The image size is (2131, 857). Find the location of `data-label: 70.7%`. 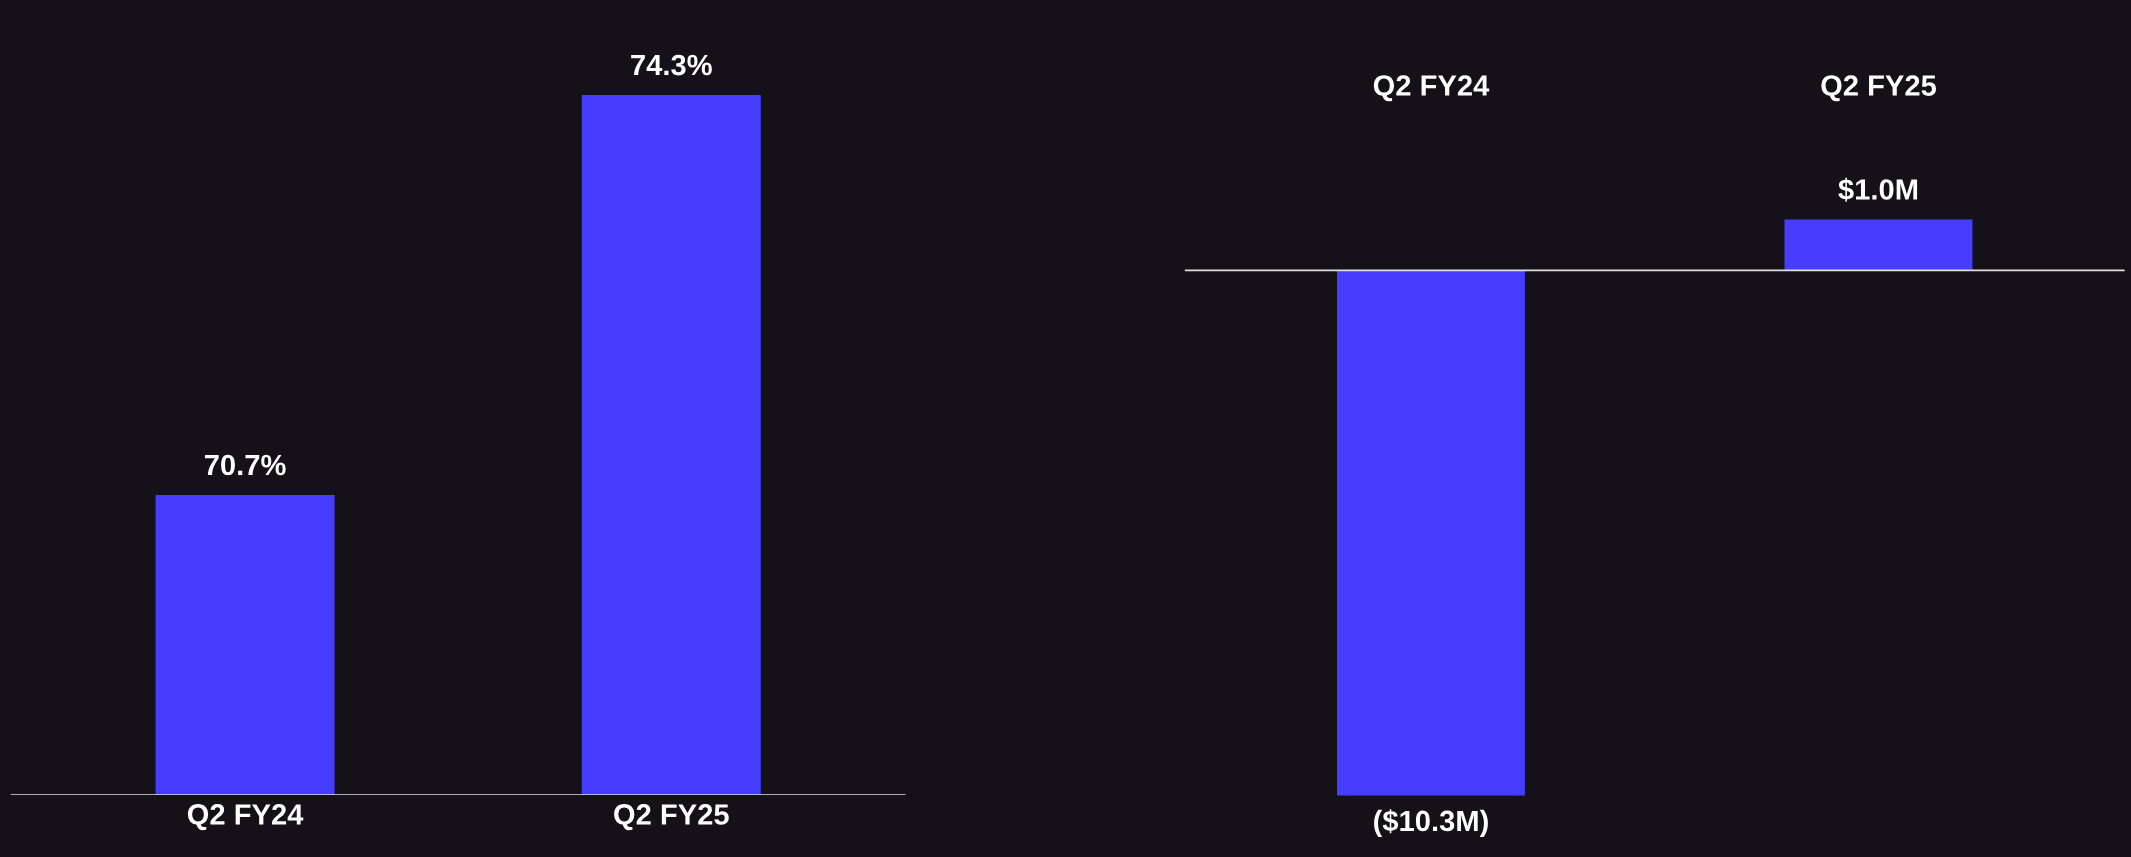

data-label: 70.7% is located at coordinates (245, 465).